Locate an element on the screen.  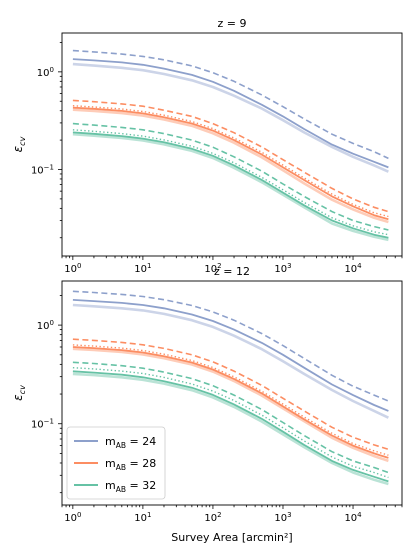
legend-label-3: mAB = 32 is located at coordinates (130, 486).